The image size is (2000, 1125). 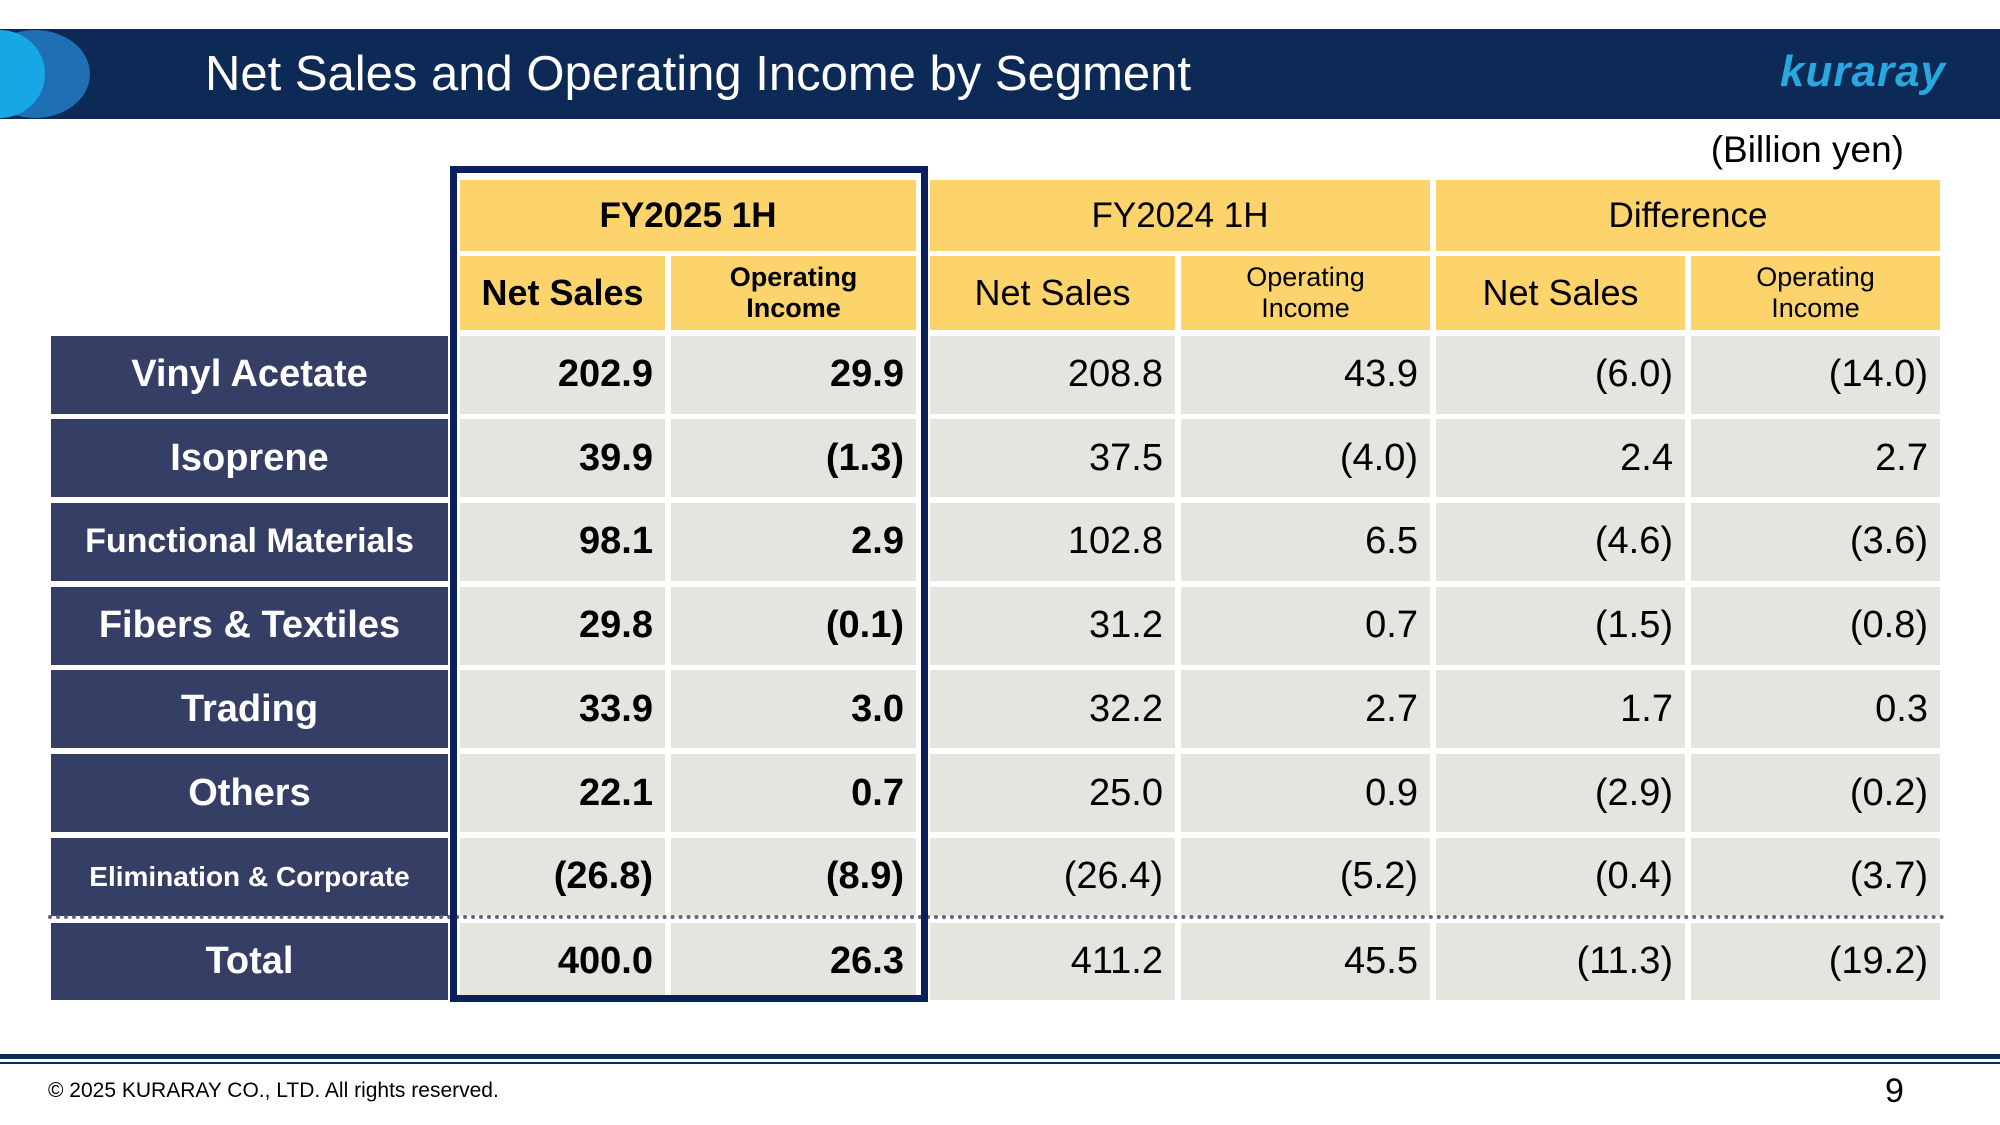 I want to click on value-cell: 3.0, so click(x=793, y=709).